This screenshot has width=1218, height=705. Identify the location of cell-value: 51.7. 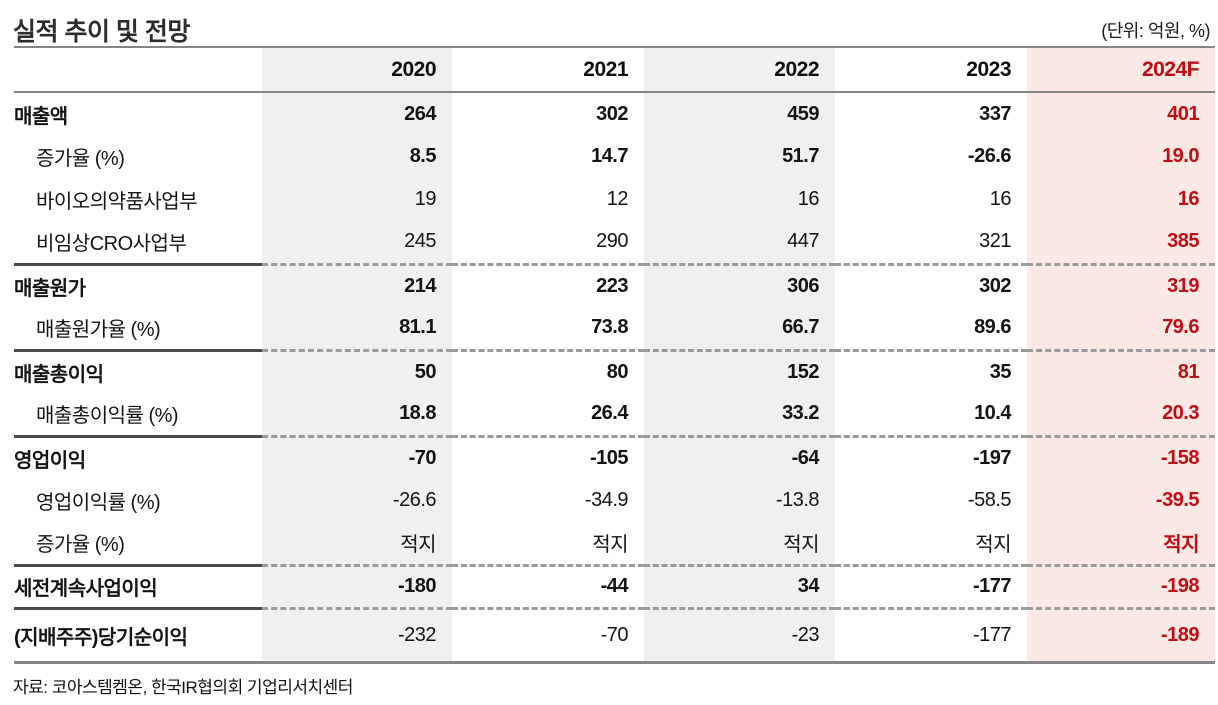
(800, 156).